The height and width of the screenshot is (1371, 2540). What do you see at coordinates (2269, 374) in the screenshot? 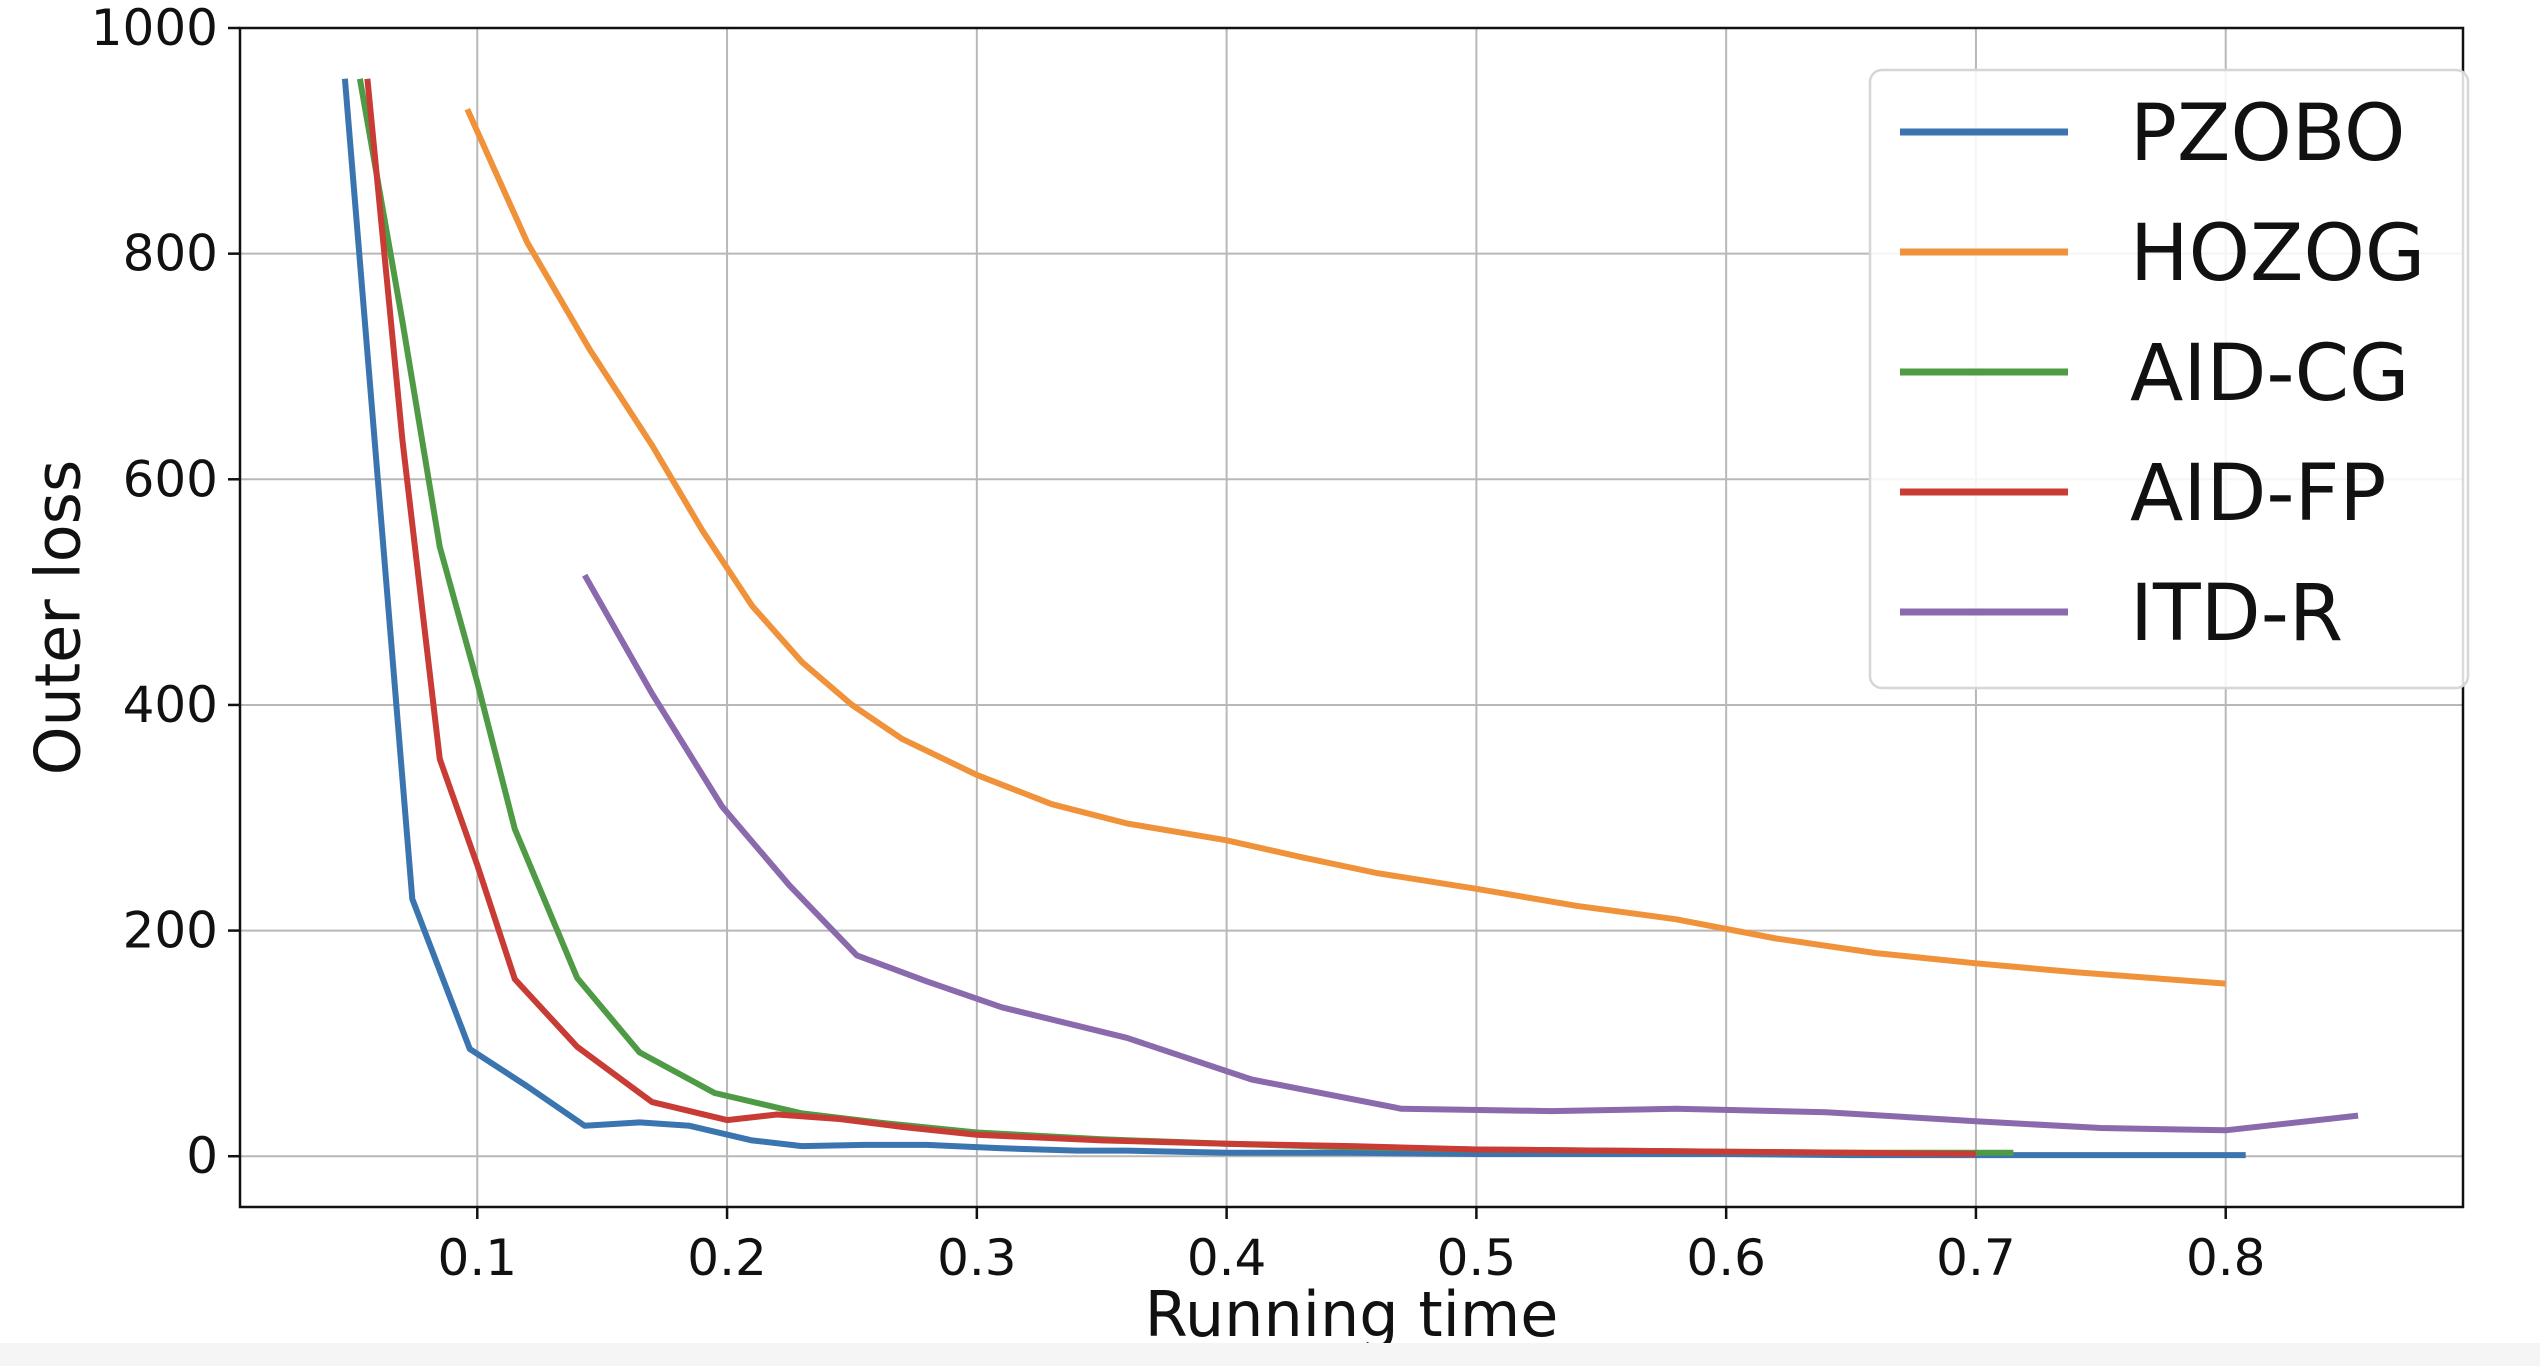
I see `legend-label-aid-cg: AID-CG` at bounding box center [2269, 374].